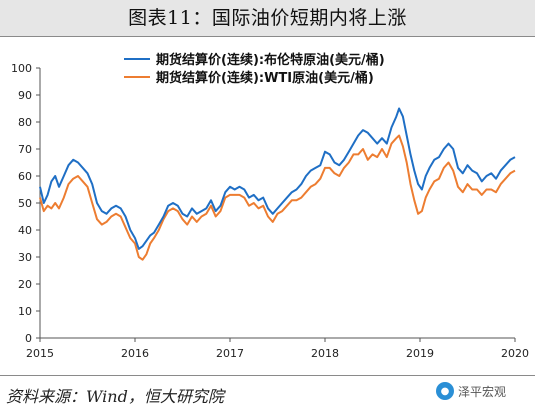 This screenshot has width=535, height=409. I want to click on source-note: 资料来源：Wind，恒大研究院, so click(115, 396).